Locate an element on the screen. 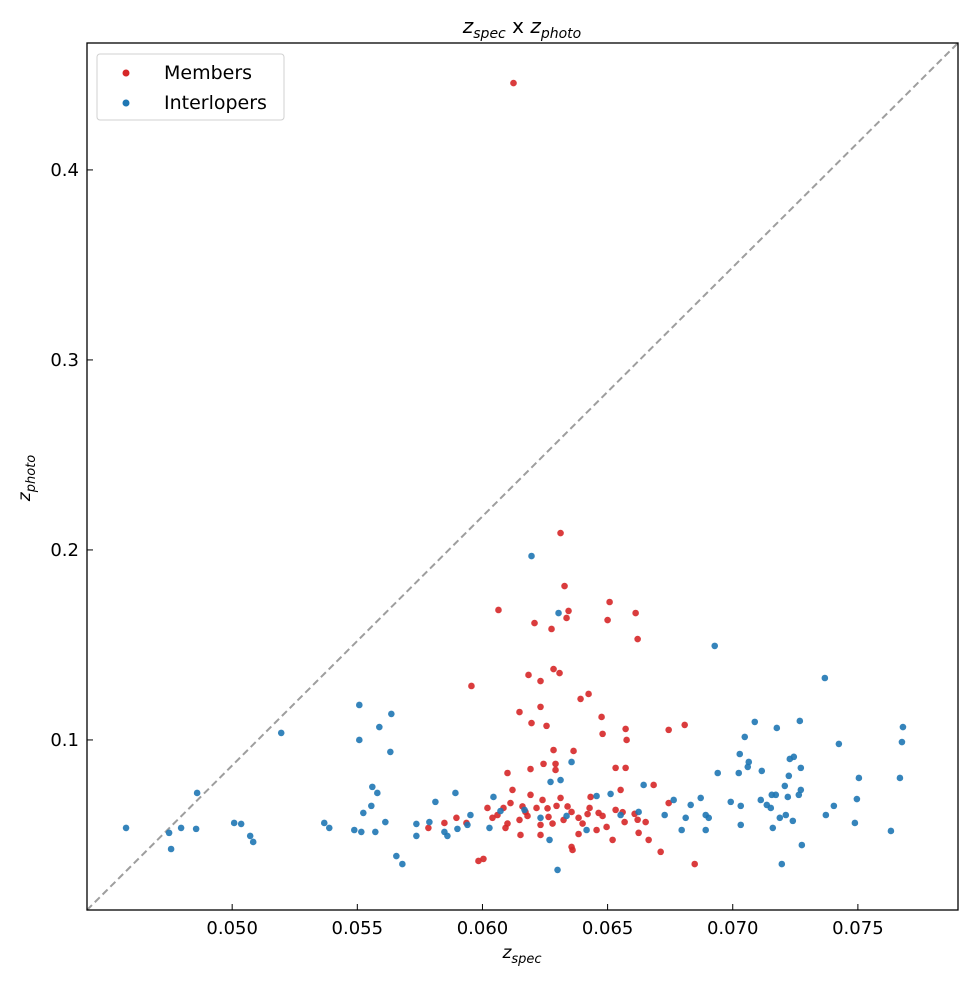  x-tick-label: 0.055 is located at coordinates (358, 928).